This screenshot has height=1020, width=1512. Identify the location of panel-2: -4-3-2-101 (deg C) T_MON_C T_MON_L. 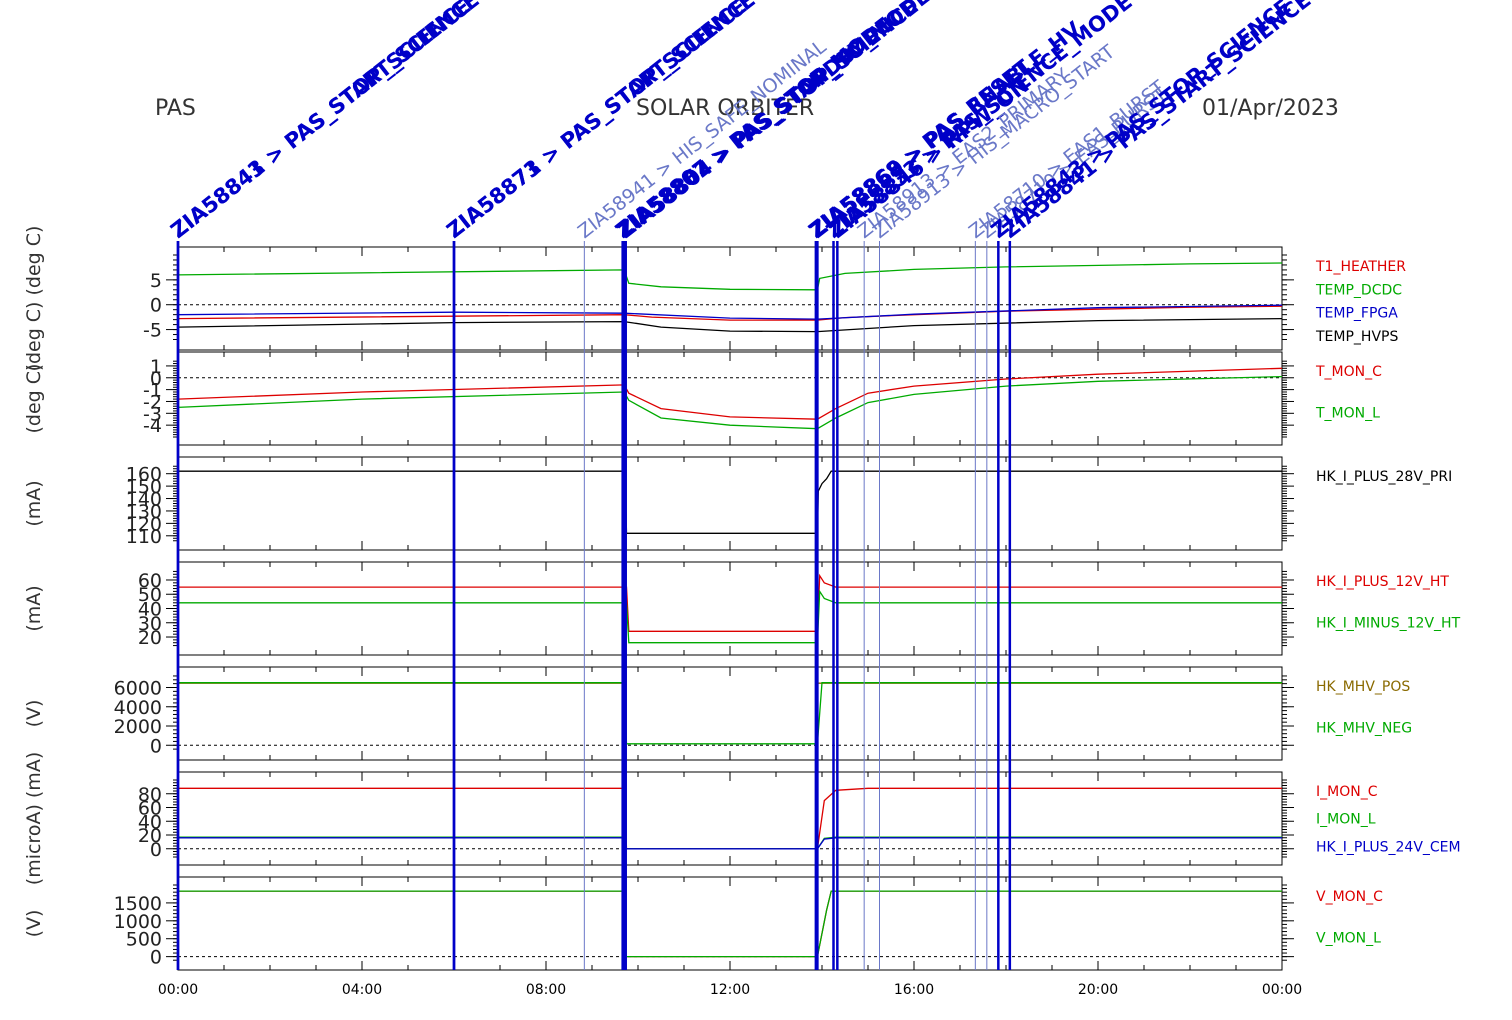
(702, 398).